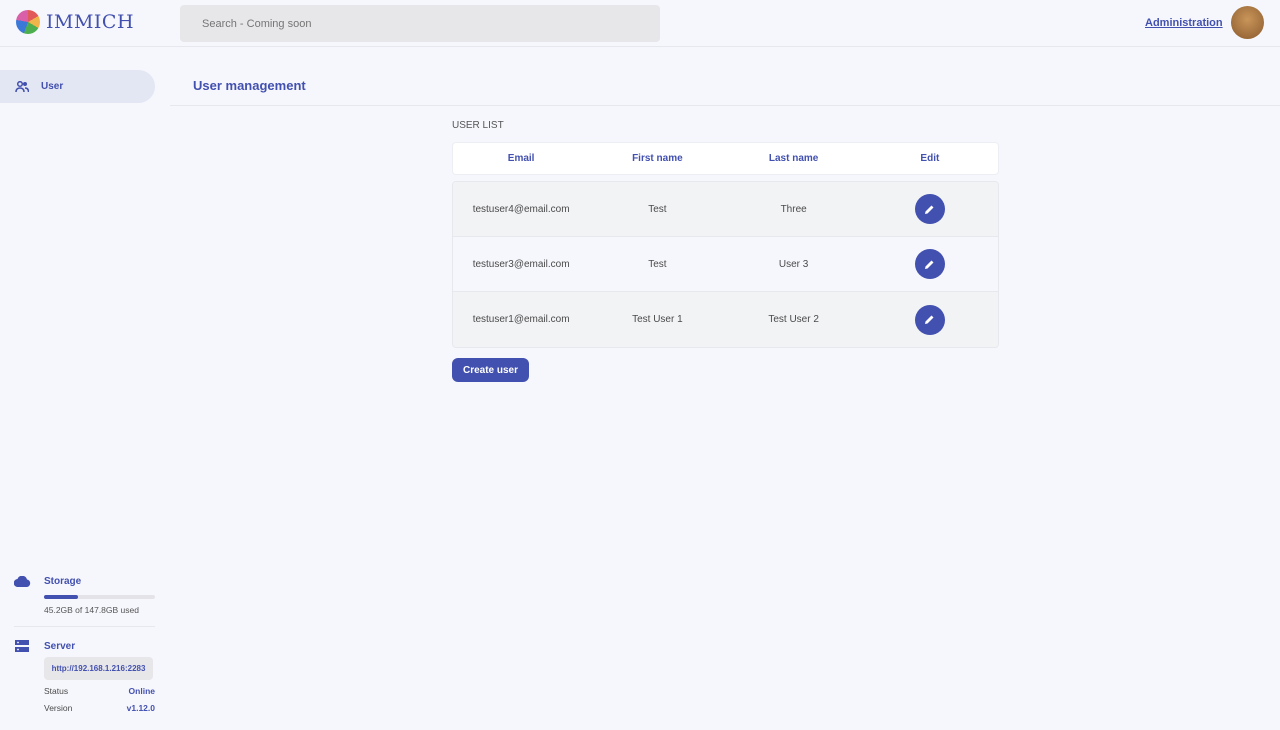 The width and height of the screenshot is (1280, 730). What do you see at coordinates (725, 209) in the screenshot?
I see `table-row: testuser4@email.com Test Three` at bounding box center [725, 209].